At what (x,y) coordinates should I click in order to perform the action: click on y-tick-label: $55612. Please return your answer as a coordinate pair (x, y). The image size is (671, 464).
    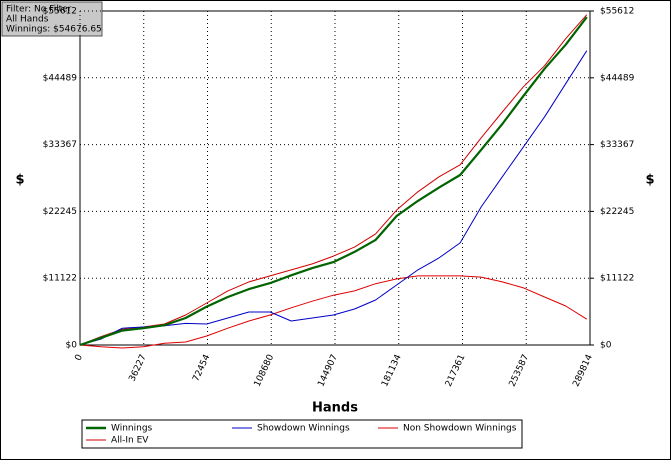
    Looking at the image, I should click on (60, 12).